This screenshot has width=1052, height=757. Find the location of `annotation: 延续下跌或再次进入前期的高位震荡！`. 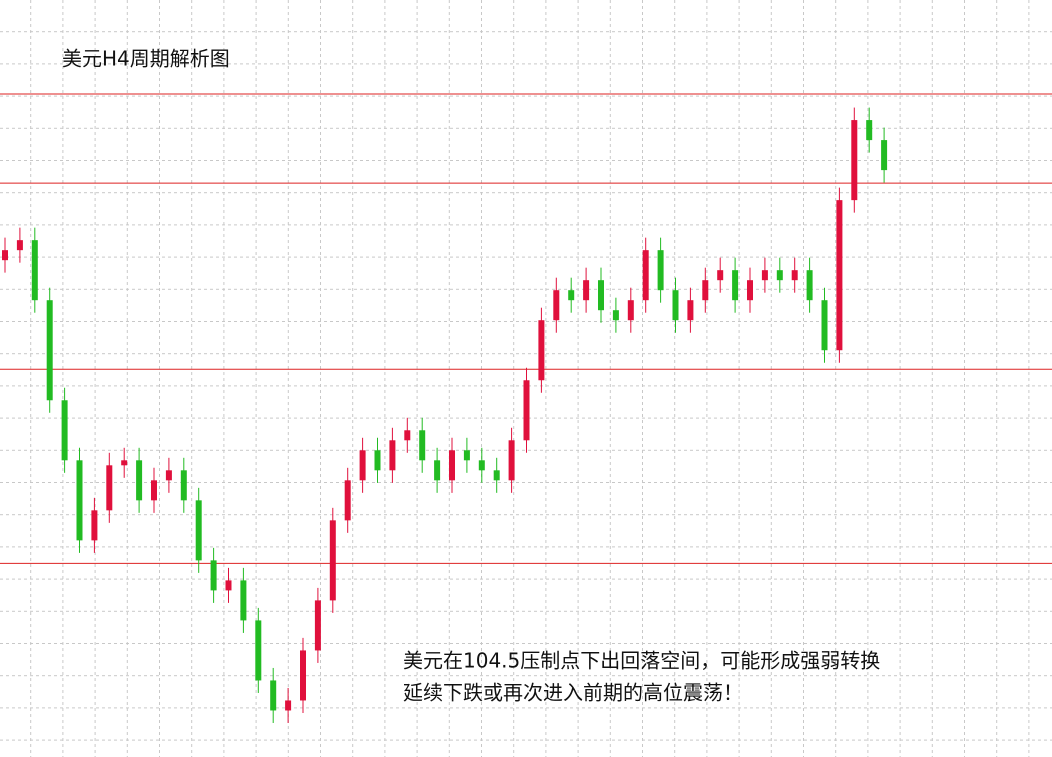

annotation: 延续下跌或再次进入前期的高位震荡！ is located at coordinates (573, 693).